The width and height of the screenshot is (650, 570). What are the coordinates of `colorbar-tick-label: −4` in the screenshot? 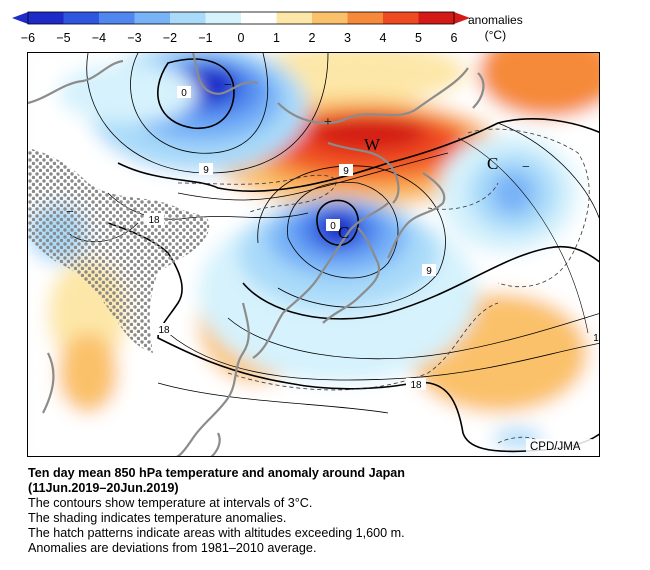 It's located at (99, 38).